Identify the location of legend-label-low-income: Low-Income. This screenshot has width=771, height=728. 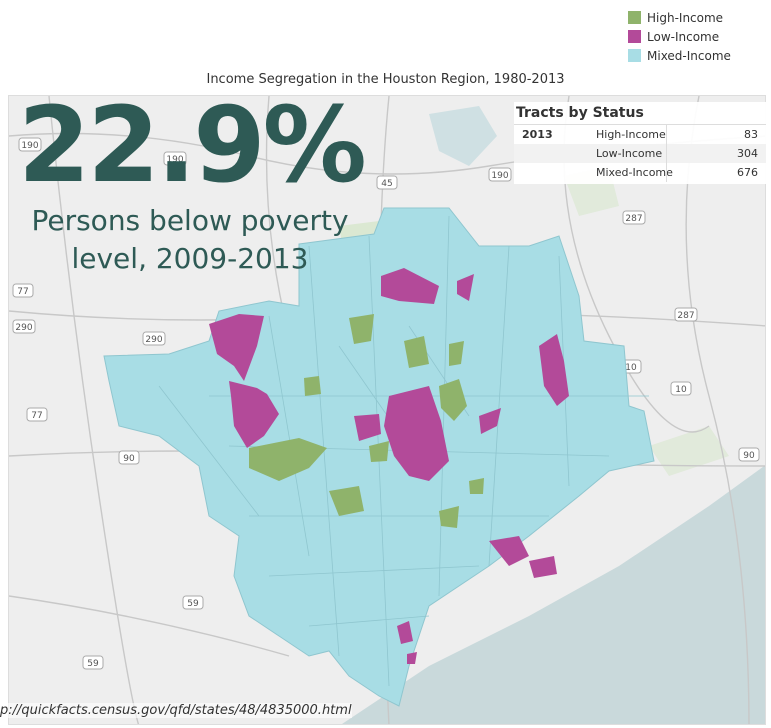
(683, 36).